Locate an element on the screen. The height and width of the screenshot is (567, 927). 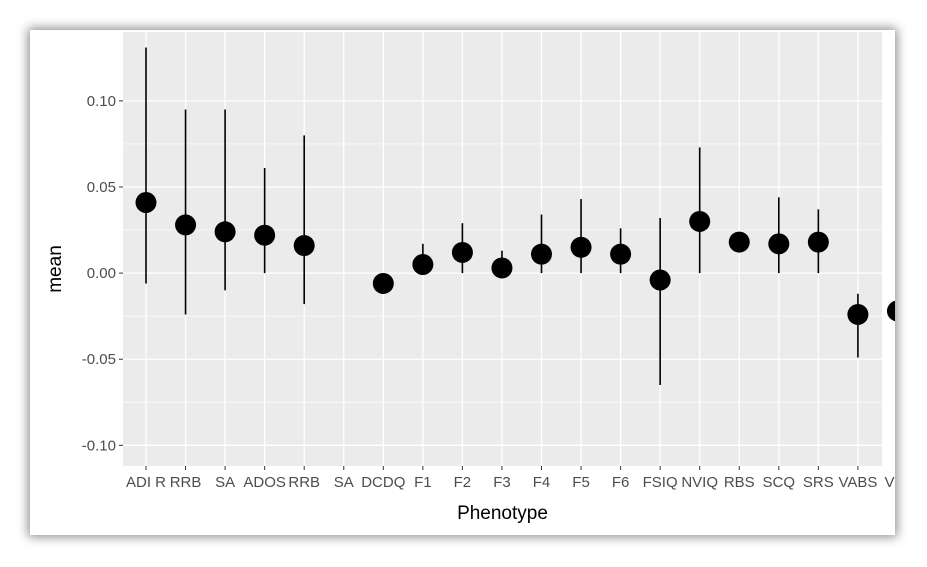
x-tick-label: DCDQ is located at coordinates (383, 482).